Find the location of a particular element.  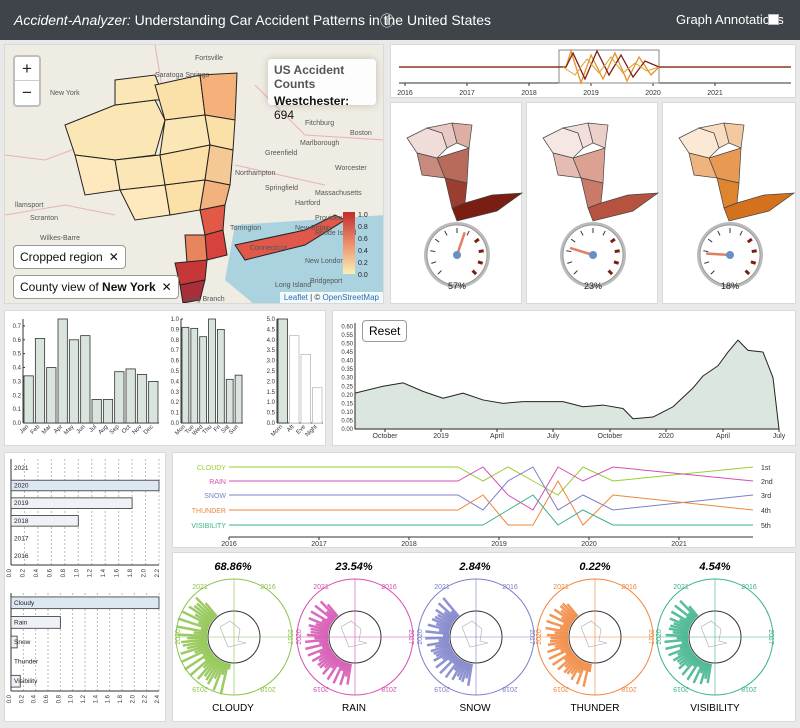

zoom-control: + − is located at coordinates (27, 81).